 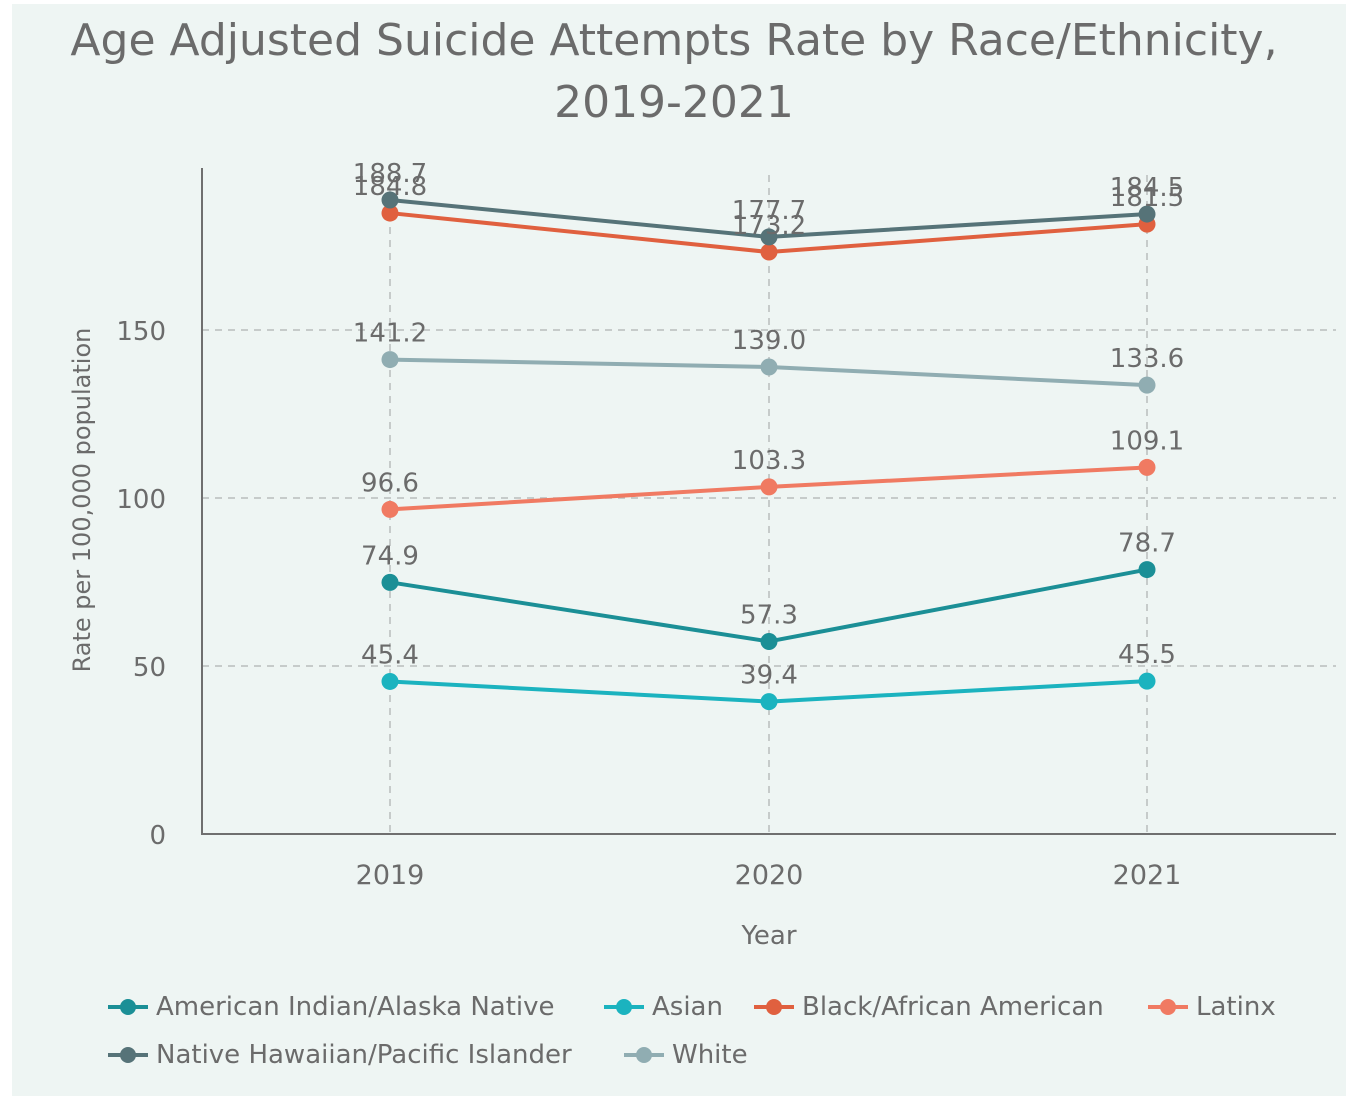 I want to click on legend-label: Black/African American, so click(x=953, y=1007).